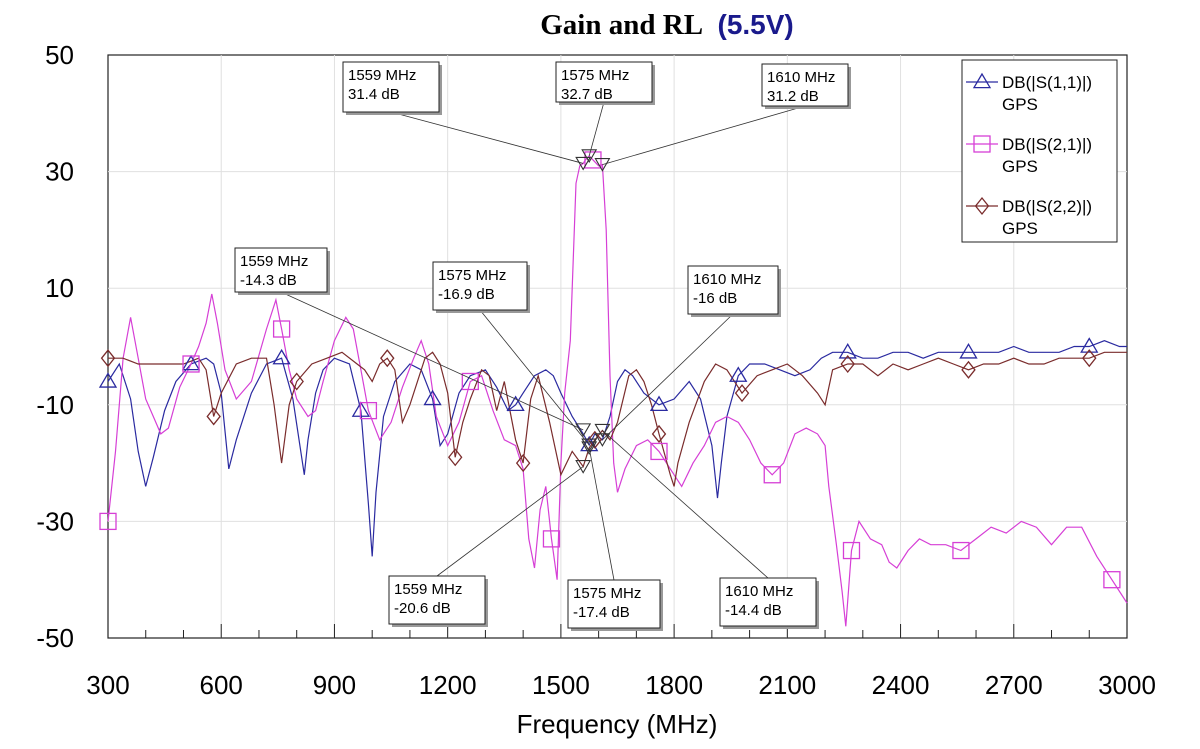  Describe the element at coordinates (621, 685) in the screenshot. I see `x-tick-labels: 300 600 900 1200 1500 1800 2100 2400 2700 3000` at that location.